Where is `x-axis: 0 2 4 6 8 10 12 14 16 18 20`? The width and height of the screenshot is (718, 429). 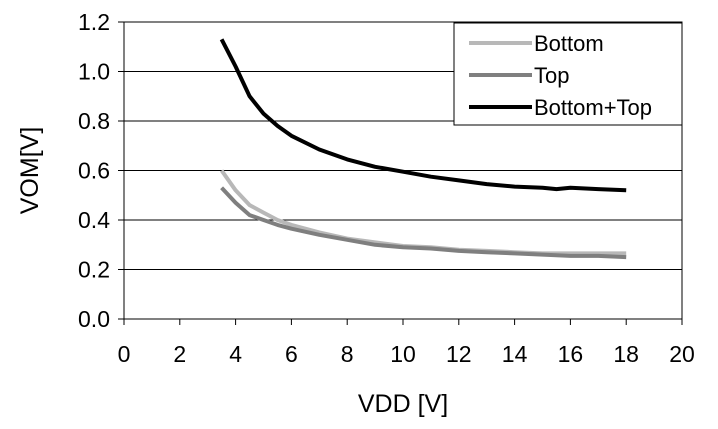 x-axis: 0 2 4 6 8 10 12 14 16 18 20 is located at coordinates (406, 343).